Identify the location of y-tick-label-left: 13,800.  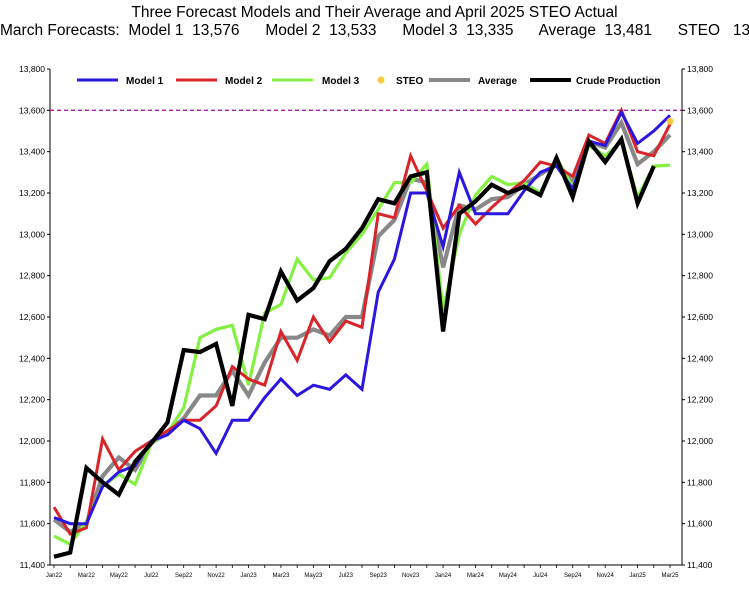
(32, 69).